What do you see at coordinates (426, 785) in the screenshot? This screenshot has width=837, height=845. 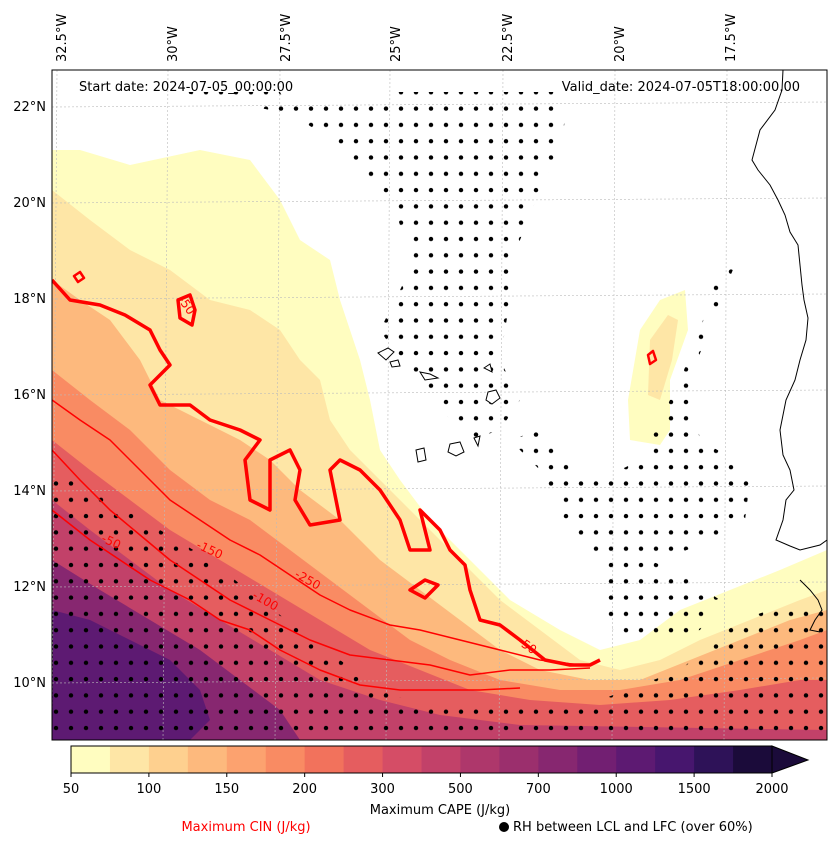 I see `colorbar-ticks: 50 100 150 200 300 500 700 1000 1500 2000` at bounding box center [426, 785].